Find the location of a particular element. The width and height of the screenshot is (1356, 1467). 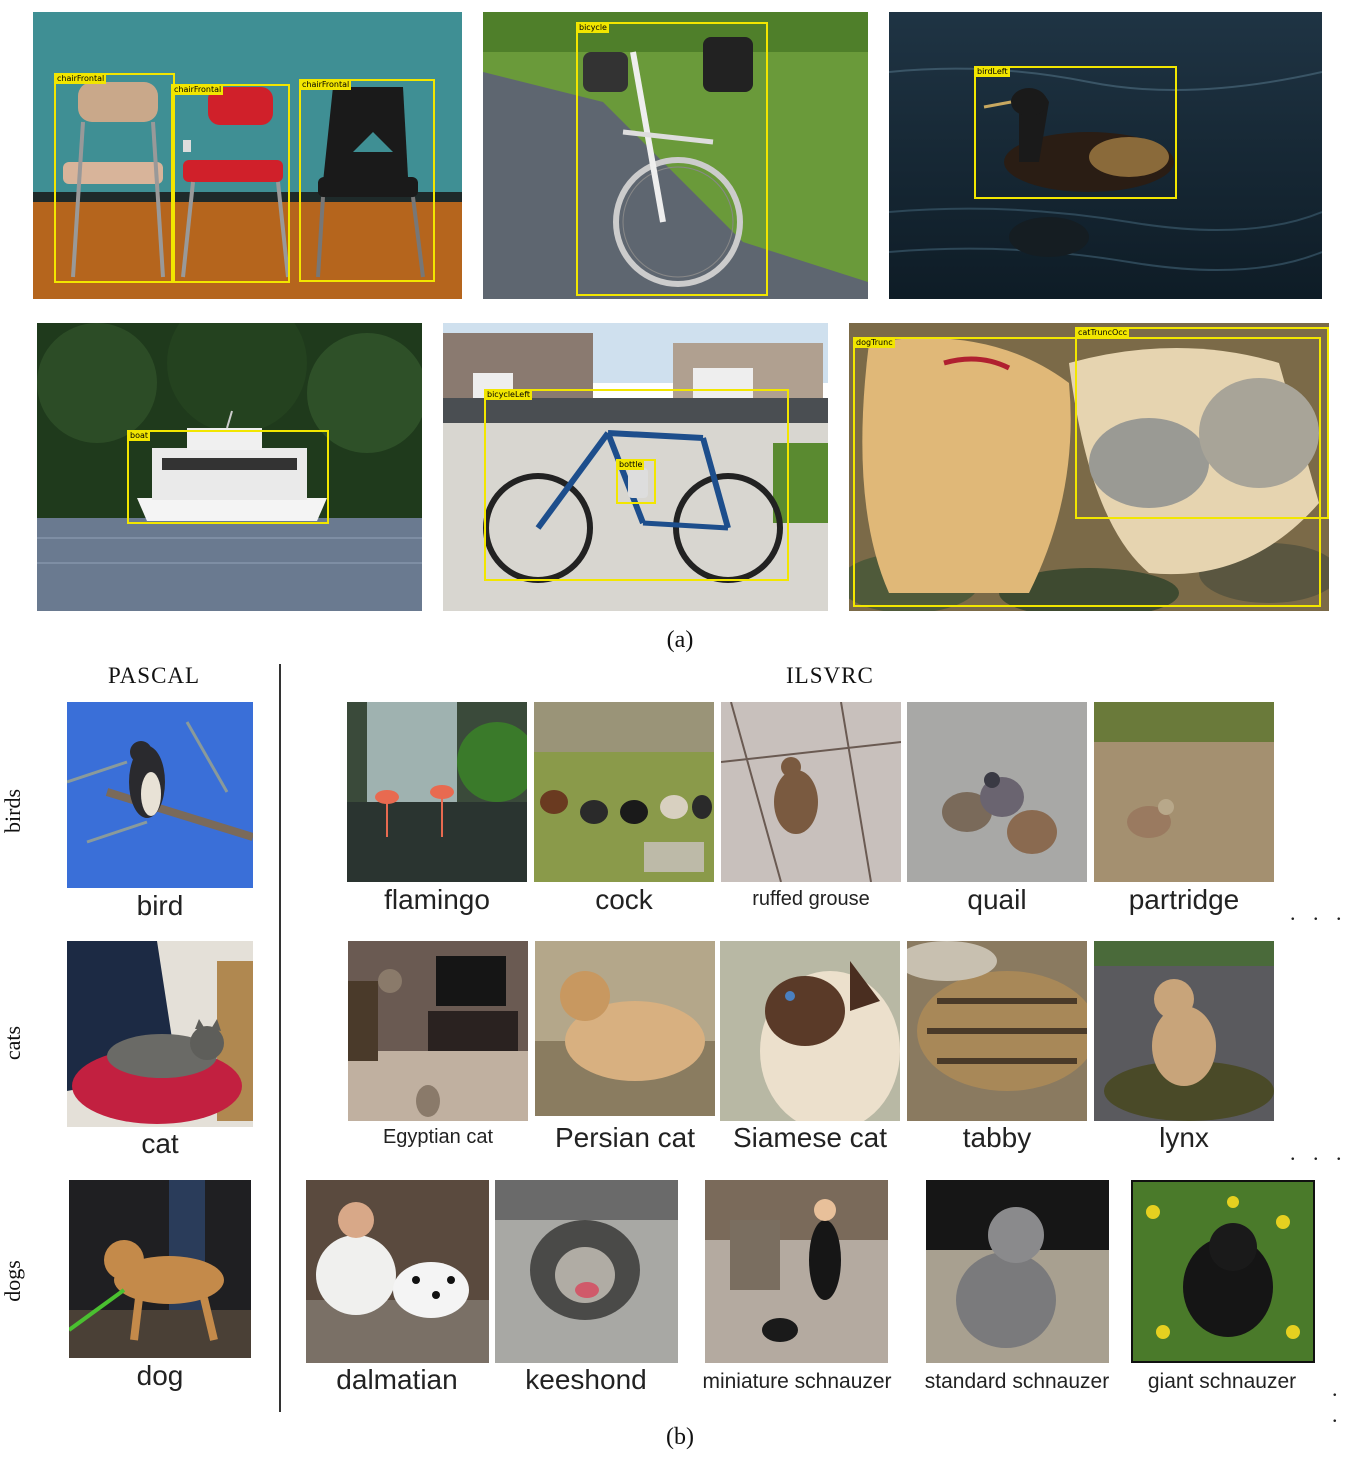

ilsvrc-partridge-label: partridge is located at coordinates (1184, 899).